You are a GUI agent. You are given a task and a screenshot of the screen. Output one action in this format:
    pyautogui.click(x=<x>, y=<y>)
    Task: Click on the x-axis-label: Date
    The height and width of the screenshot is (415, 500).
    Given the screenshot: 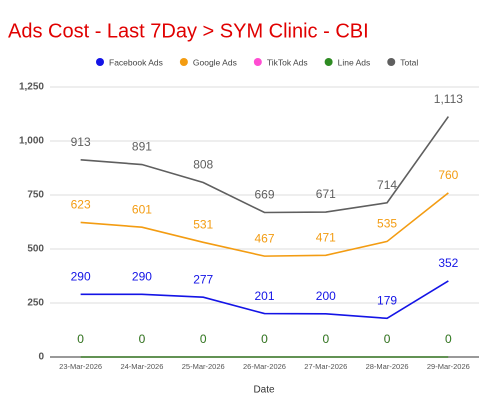 What is the action you would take?
    pyautogui.click(x=264, y=390)
    